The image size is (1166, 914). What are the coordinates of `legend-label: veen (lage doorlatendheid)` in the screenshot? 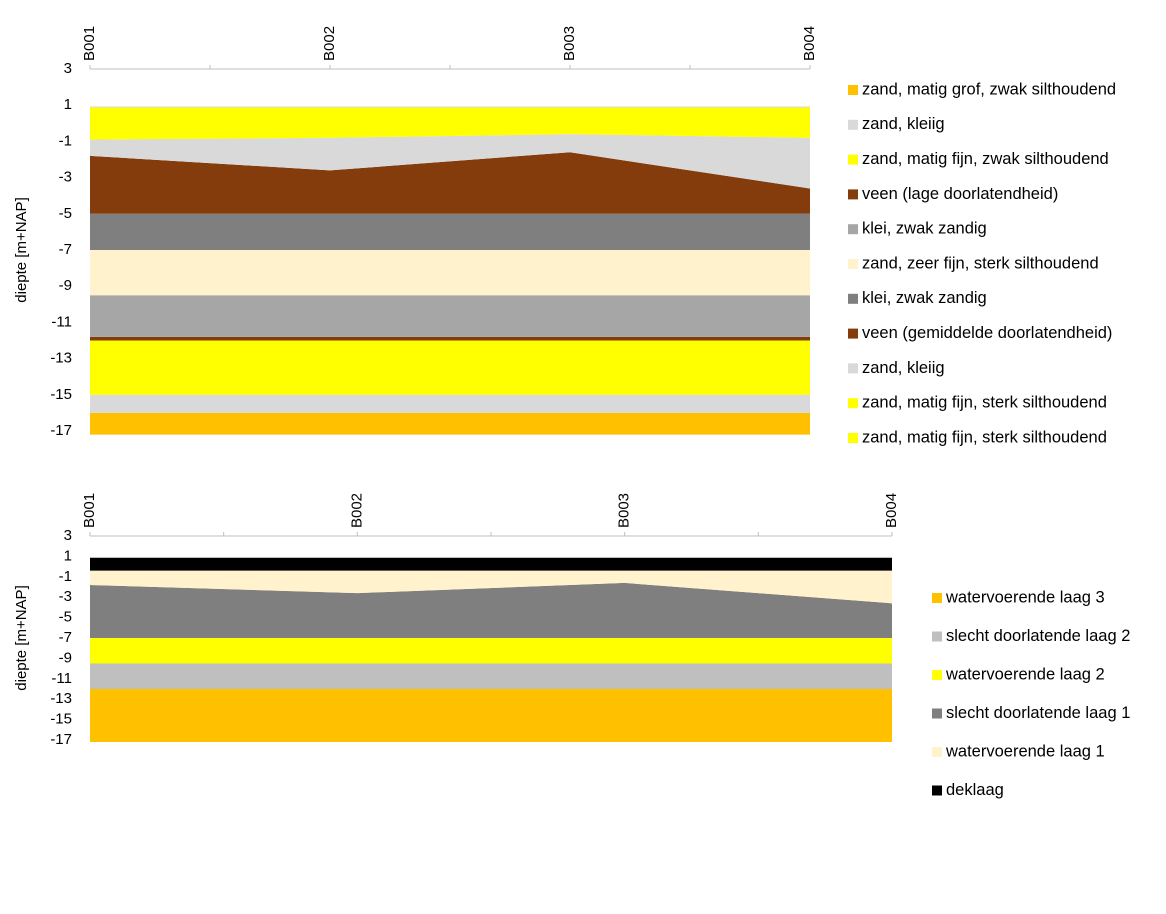 It's located at (960, 194).